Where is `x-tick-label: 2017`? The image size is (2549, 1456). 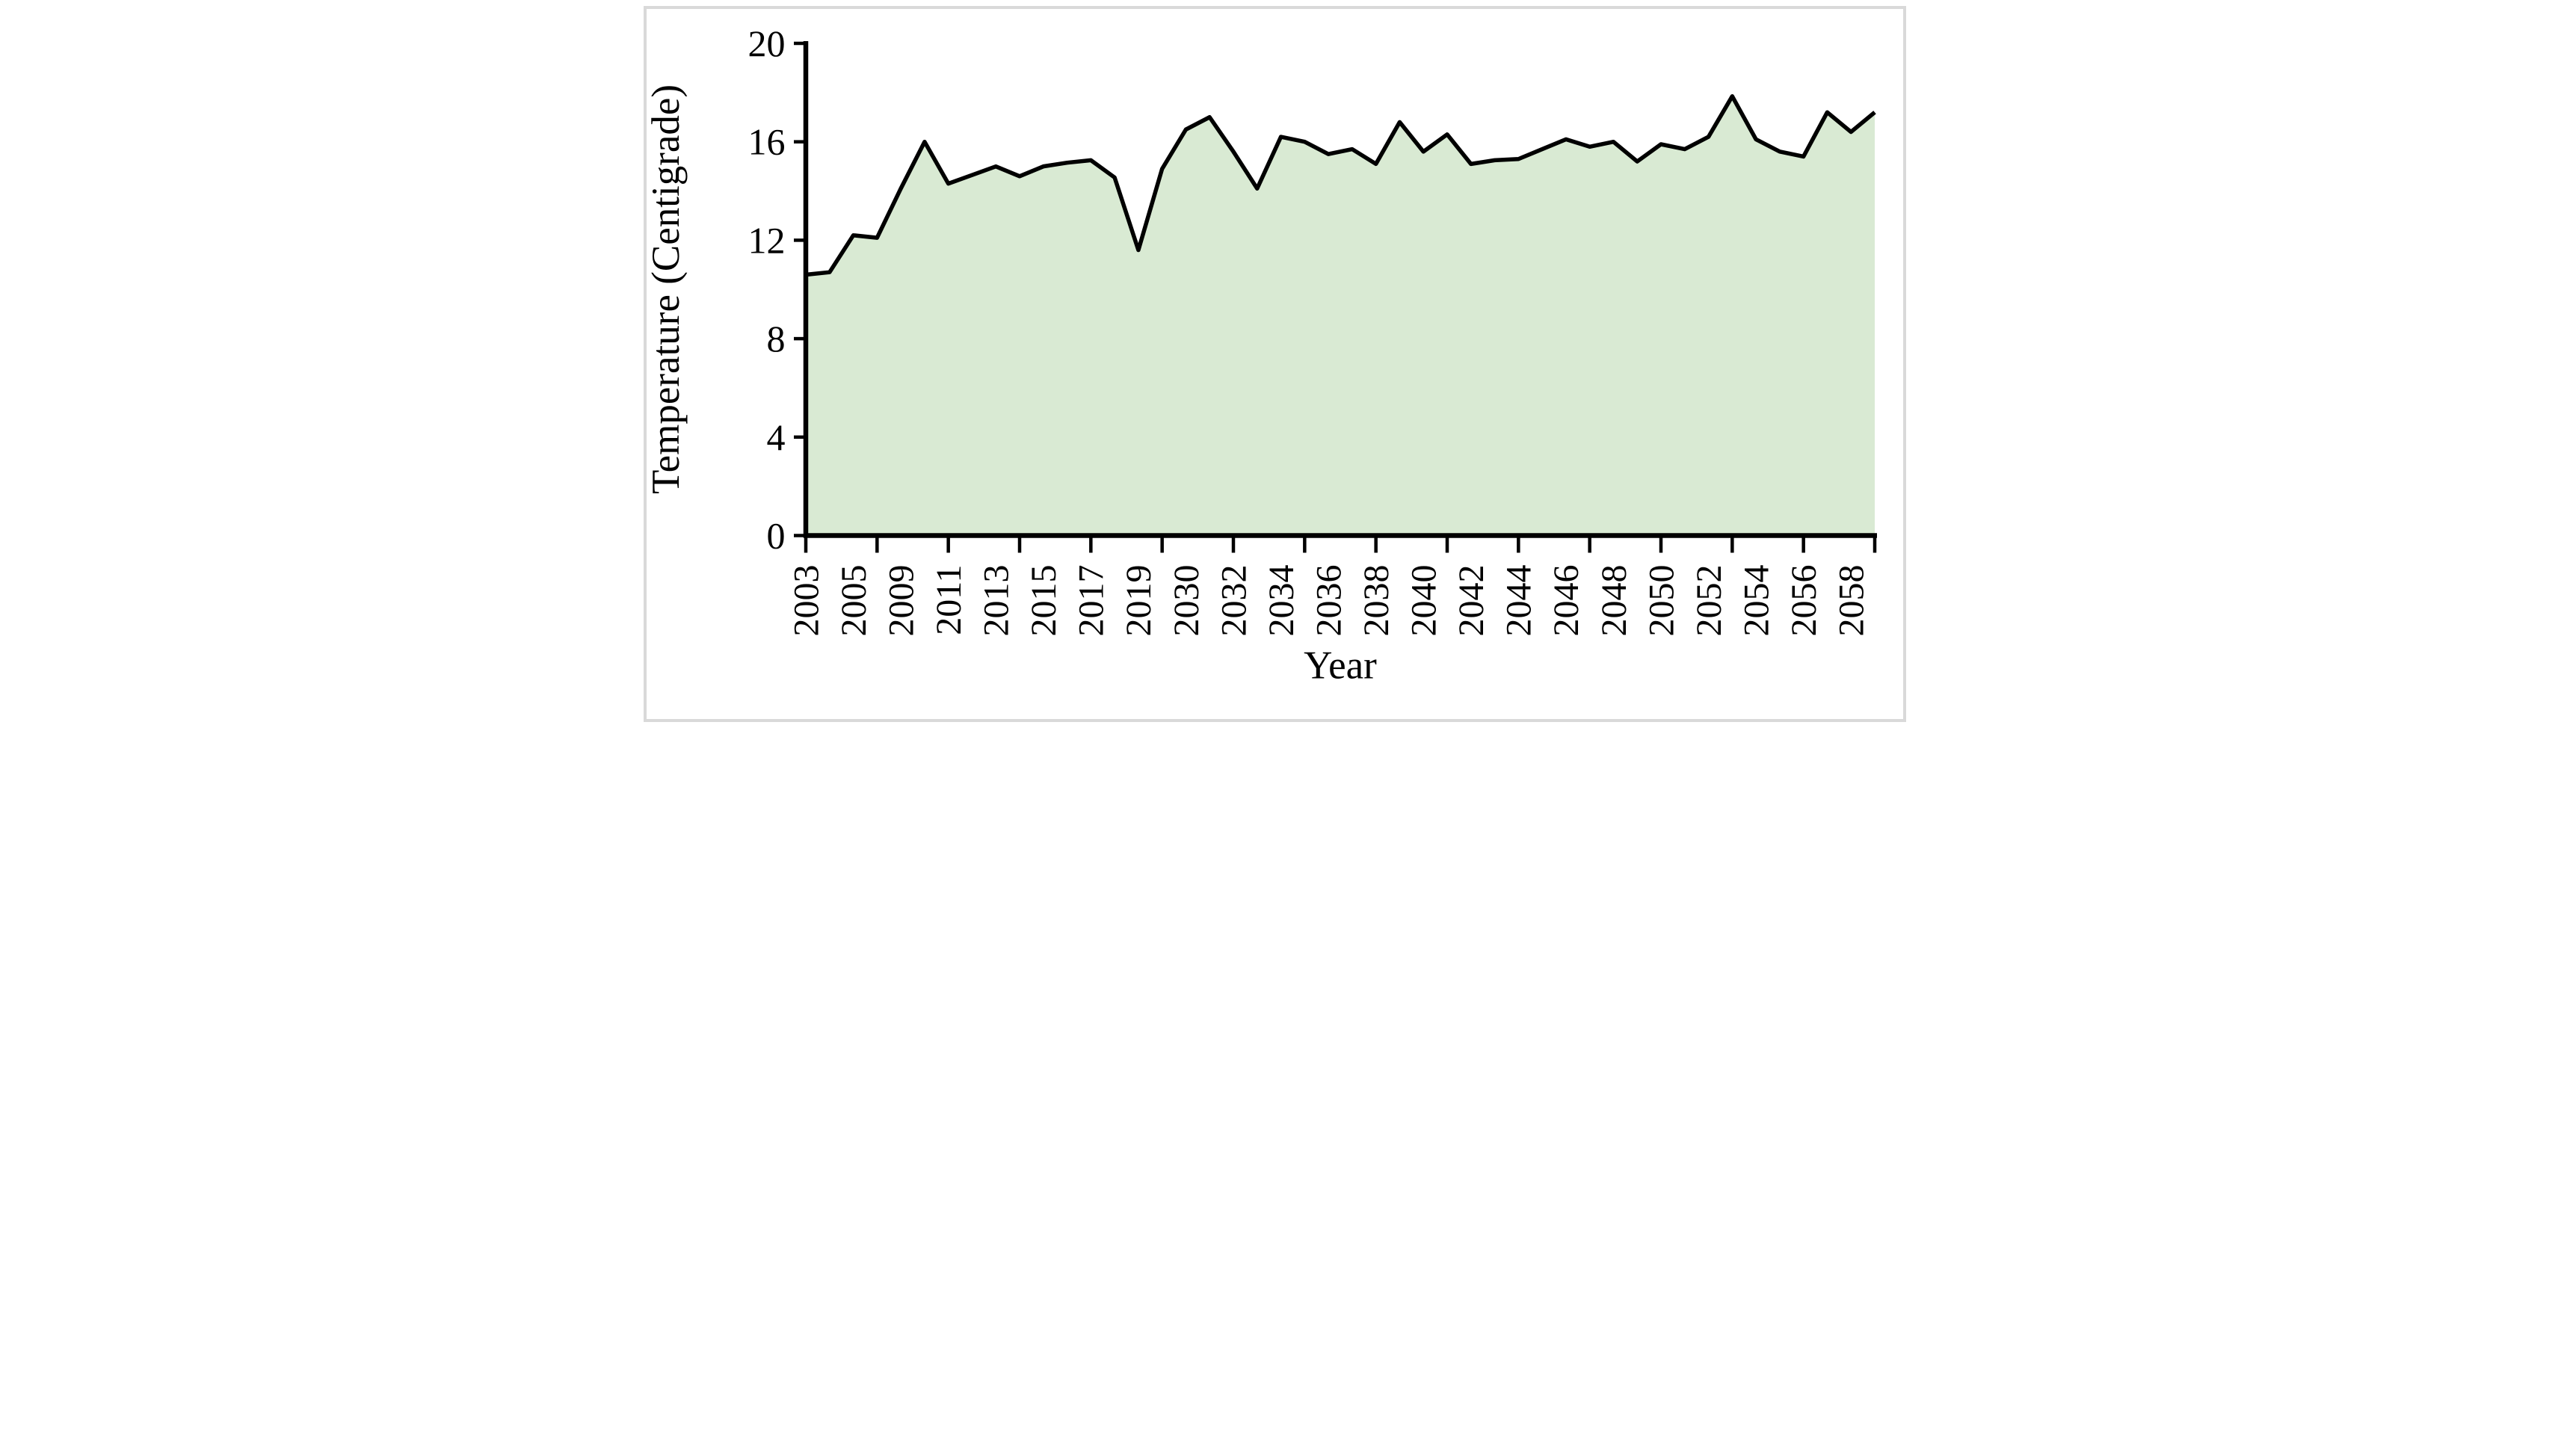
x-tick-label: 2017 is located at coordinates (1091, 601).